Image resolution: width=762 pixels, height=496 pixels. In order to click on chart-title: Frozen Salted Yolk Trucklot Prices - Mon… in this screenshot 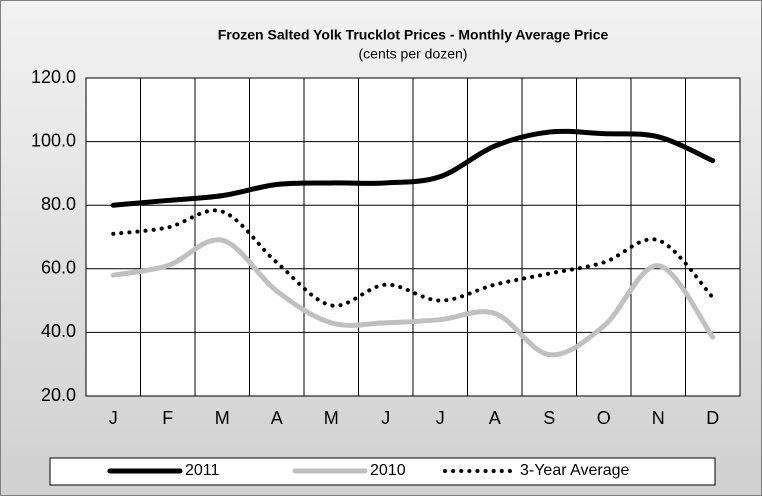, I will do `click(413, 35)`.